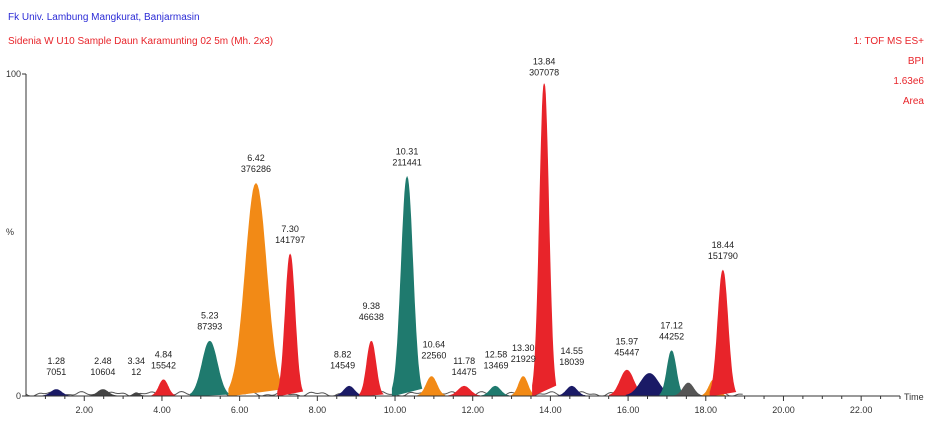 The width and height of the screenshot is (928, 427). What do you see at coordinates (10, 232) in the screenshot?
I see `y-axis-label: %` at bounding box center [10, 232].